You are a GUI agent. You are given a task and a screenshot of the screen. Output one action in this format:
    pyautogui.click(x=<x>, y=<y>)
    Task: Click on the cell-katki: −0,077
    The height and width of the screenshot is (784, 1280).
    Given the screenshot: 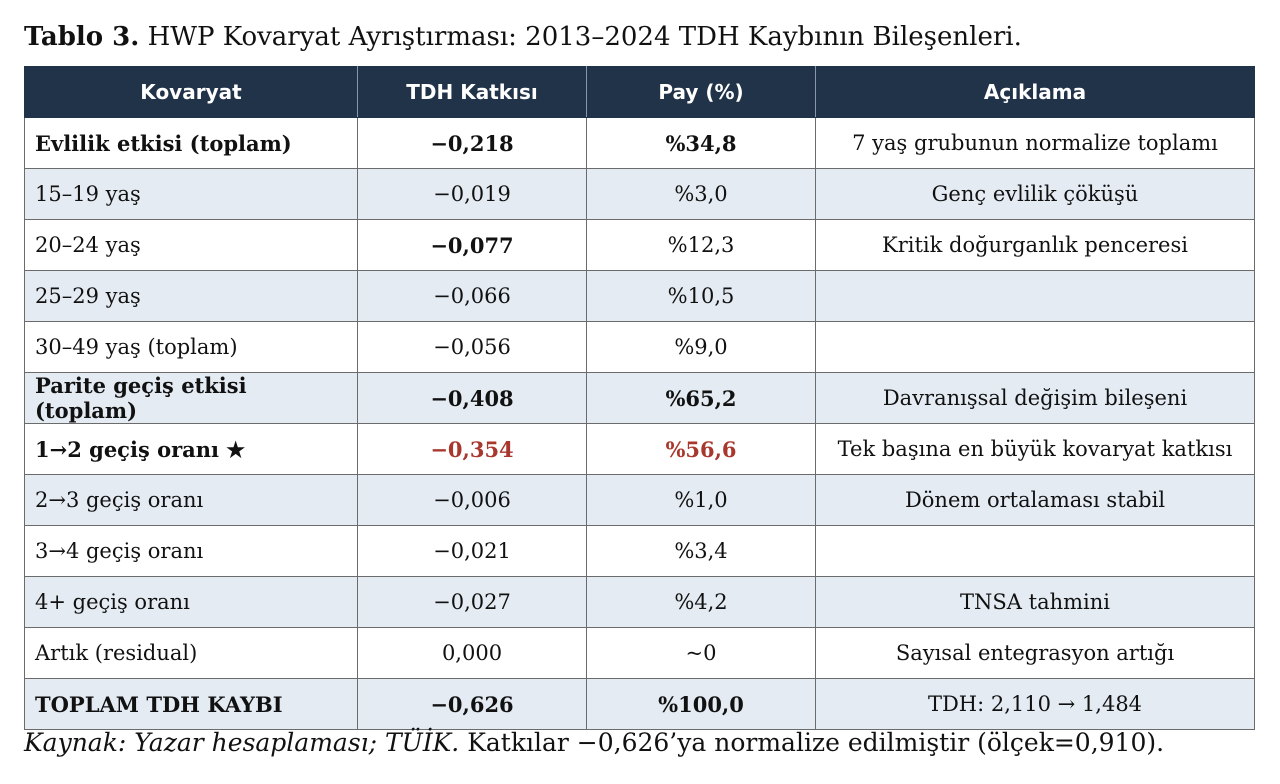 What is the action you would take?
    pyautogui.click(x=472, y=245)
    